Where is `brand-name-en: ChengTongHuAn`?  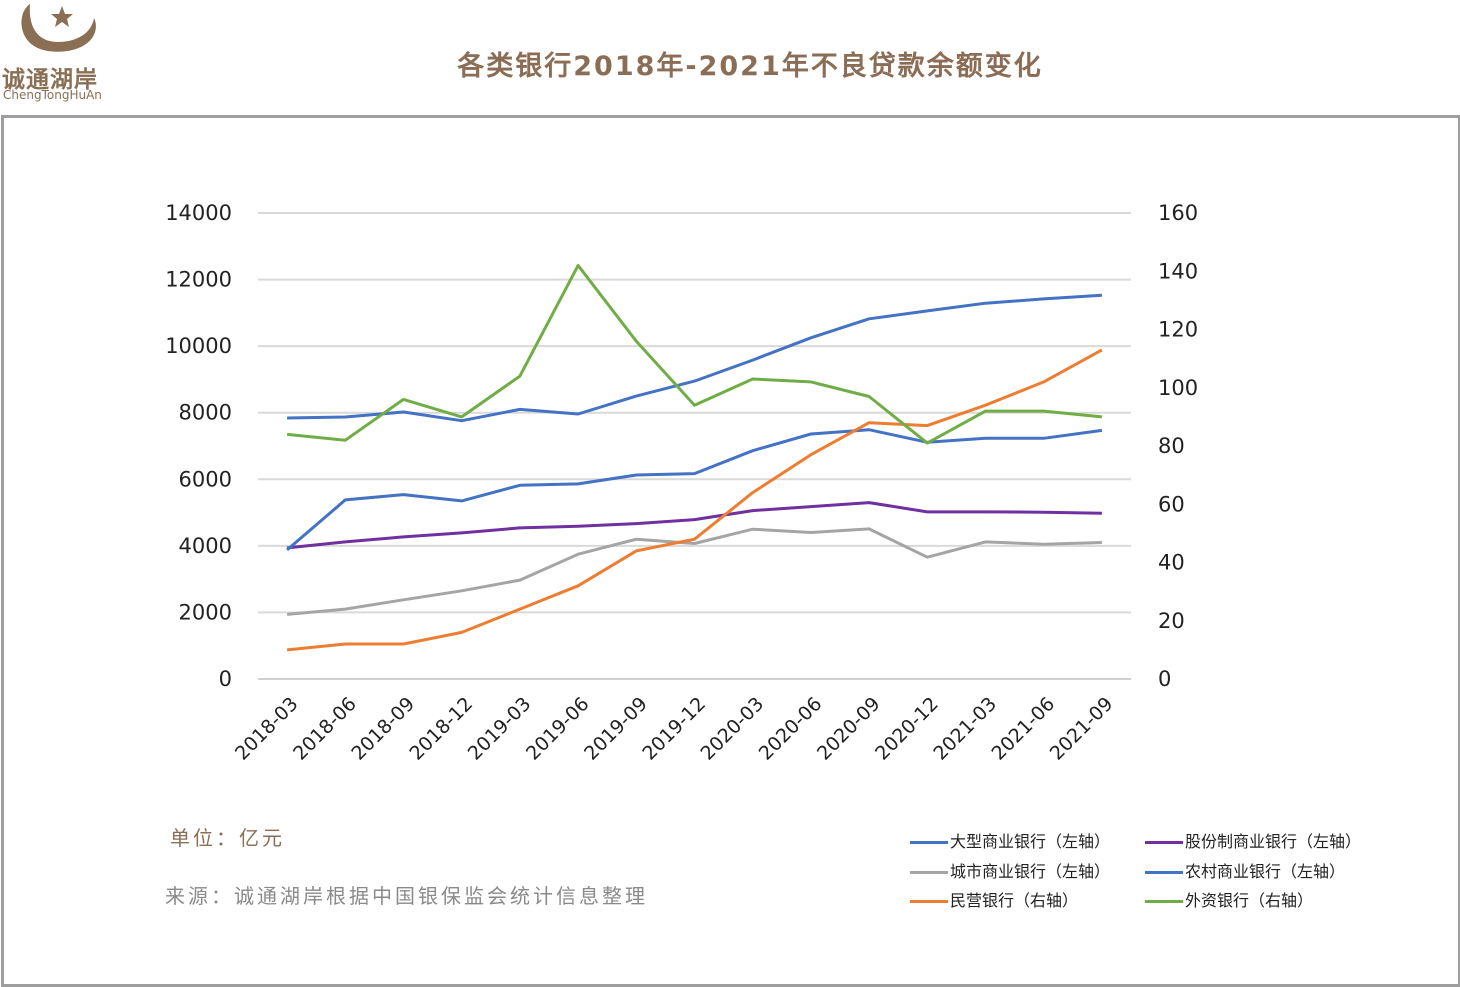 brand-name-en: ChengTongHuAn is located at coordinates (52, 95).